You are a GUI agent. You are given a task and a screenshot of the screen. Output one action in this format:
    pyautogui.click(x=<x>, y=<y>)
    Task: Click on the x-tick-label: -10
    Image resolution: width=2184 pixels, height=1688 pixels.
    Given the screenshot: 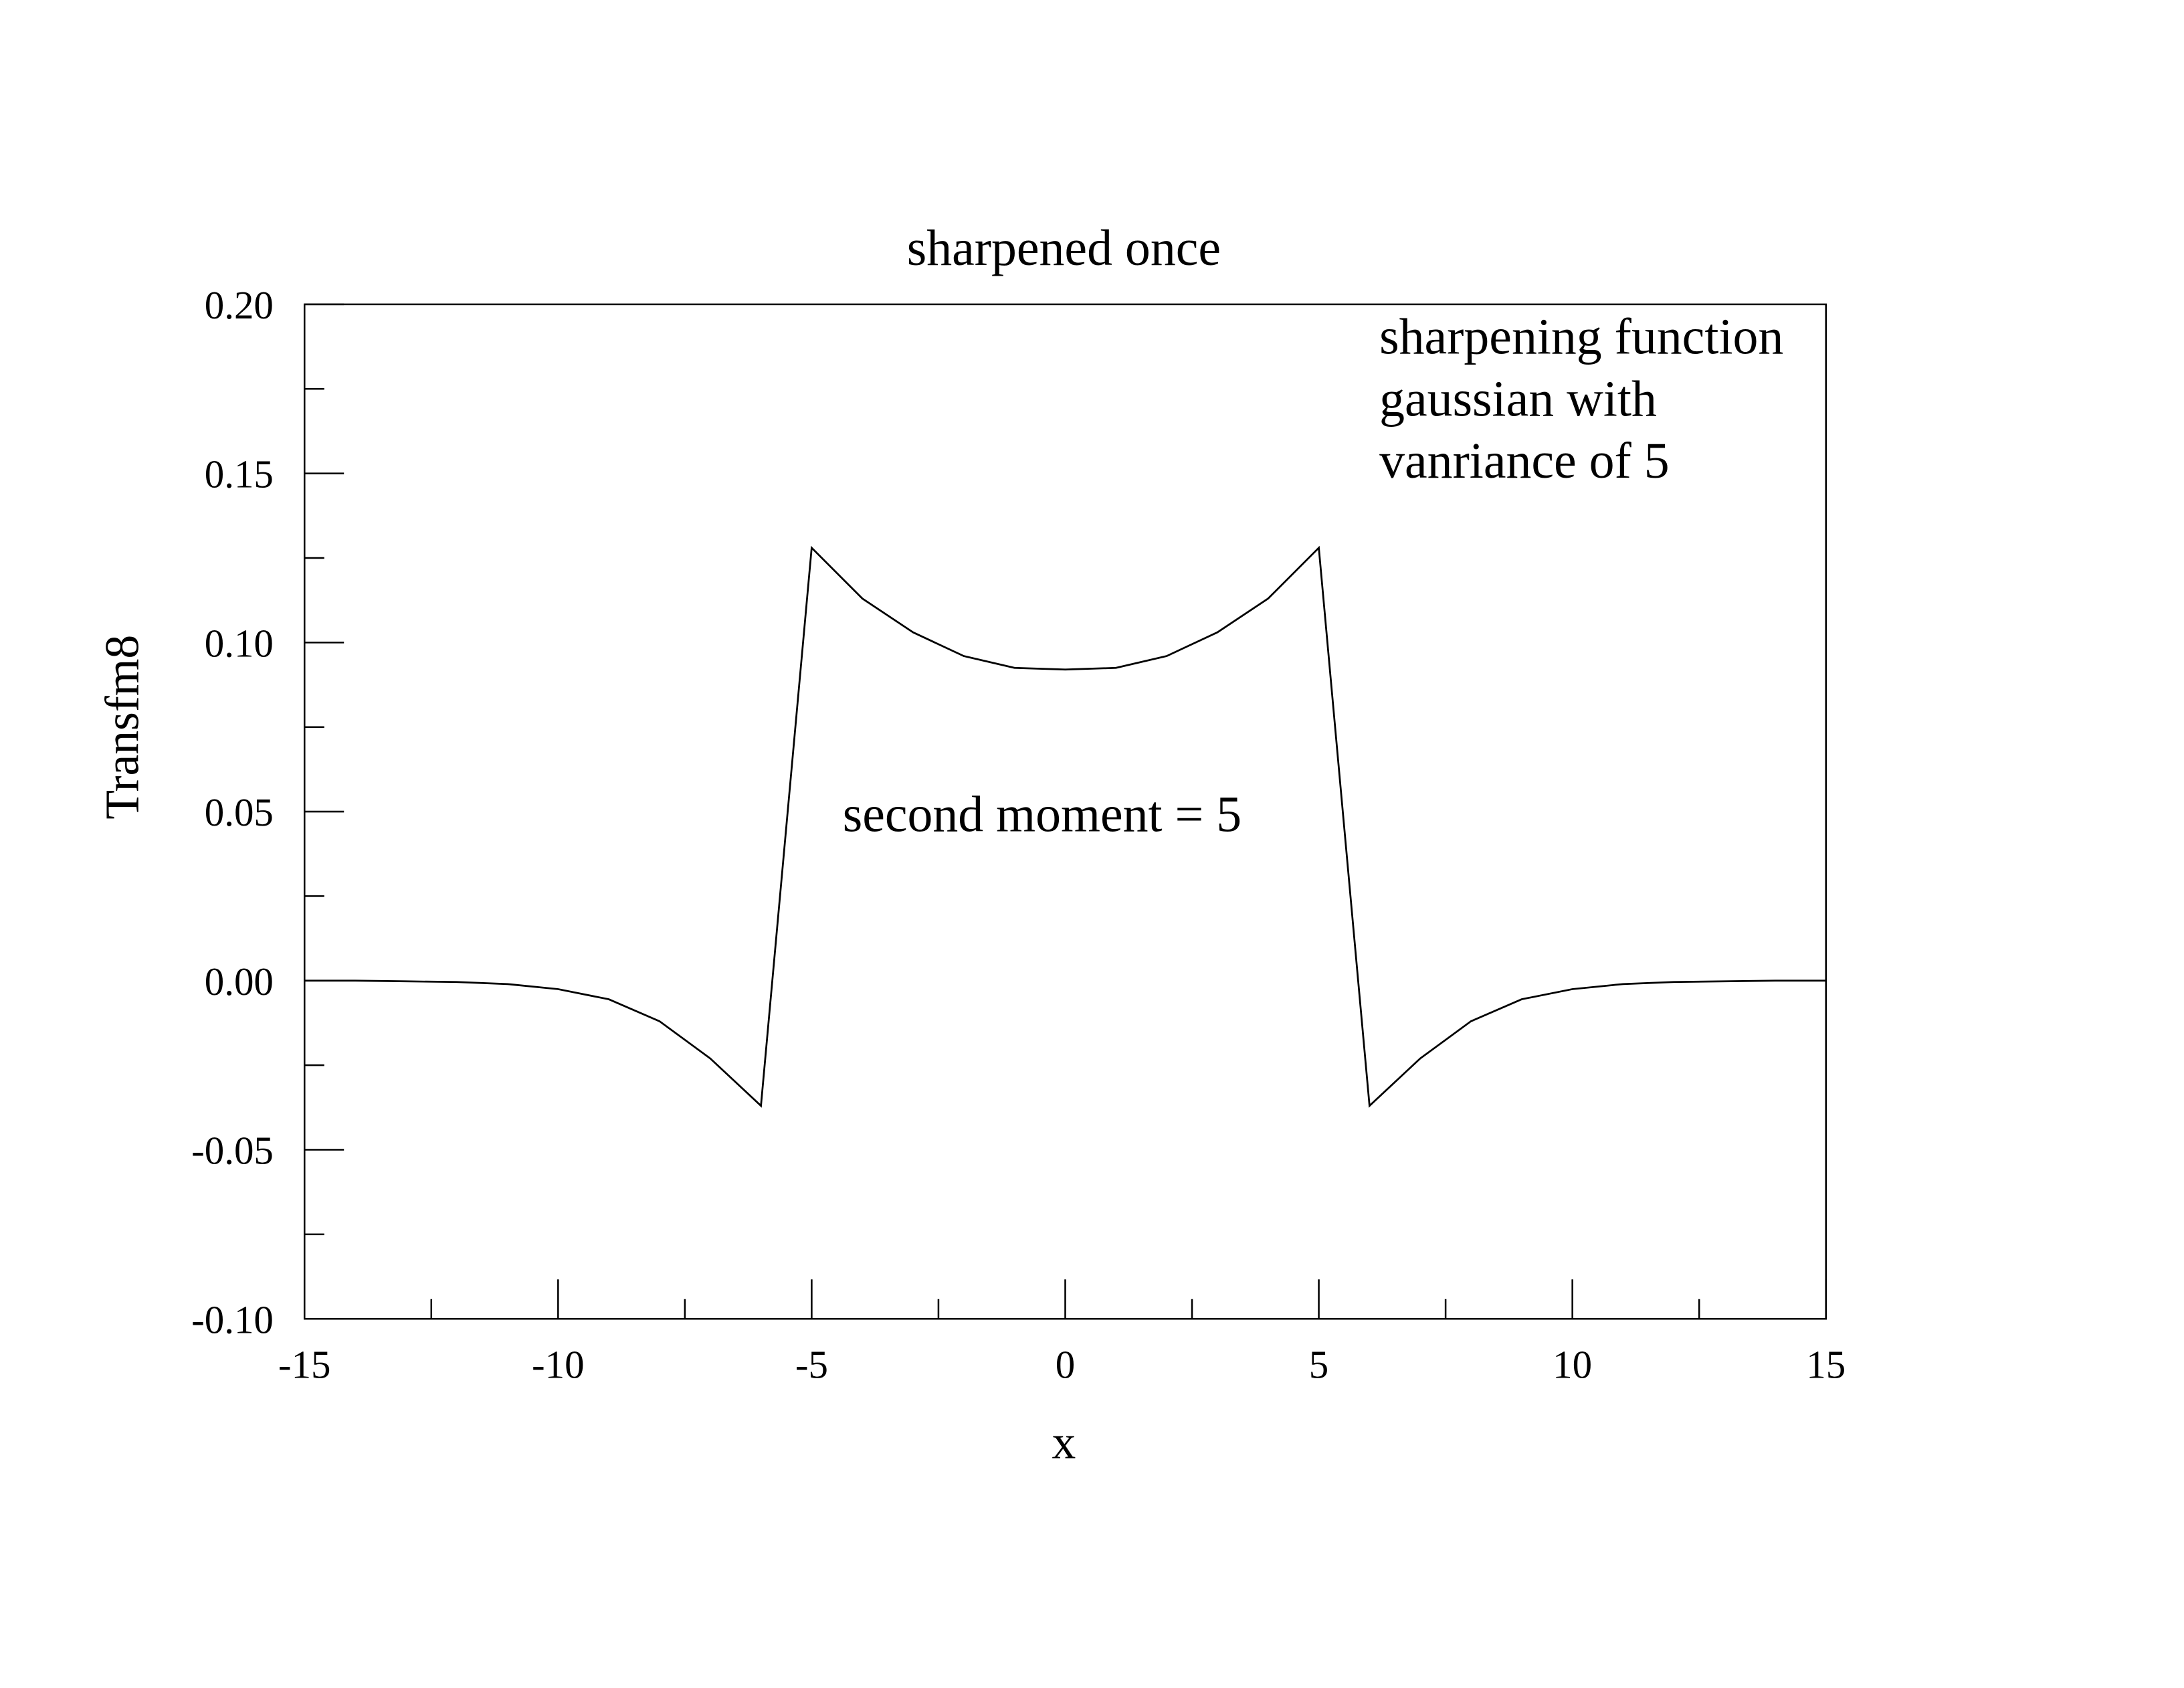 What is the action you would take?
    pyautogui.click(x=558, y=1365)
    